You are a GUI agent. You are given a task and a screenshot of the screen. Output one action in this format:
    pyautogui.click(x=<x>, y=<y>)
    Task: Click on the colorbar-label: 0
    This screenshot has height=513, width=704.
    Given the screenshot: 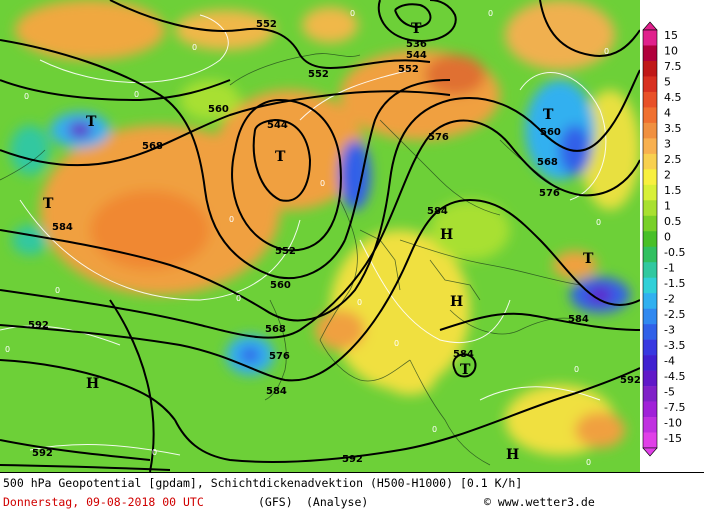 What is the action you would take?
    pyautogui.click(x=667, y=237)
    